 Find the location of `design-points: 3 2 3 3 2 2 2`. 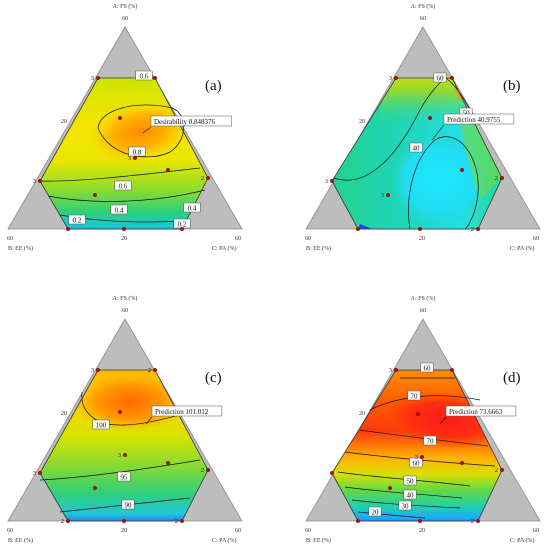

design-points: 3 2 3 3 2 2 2 is located at coordinates (121, 446).